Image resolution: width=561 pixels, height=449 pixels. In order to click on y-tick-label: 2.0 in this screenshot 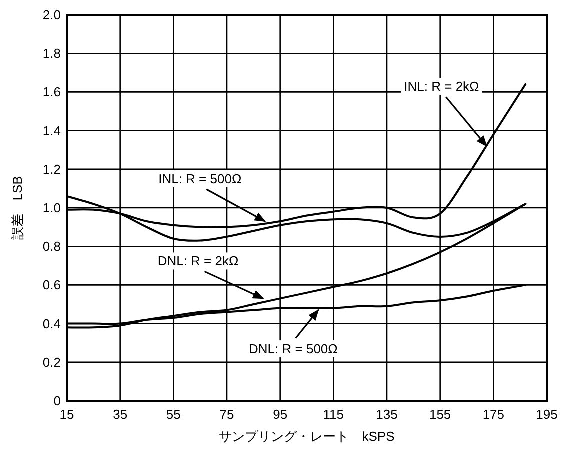, I will do `click(51, 15)`.